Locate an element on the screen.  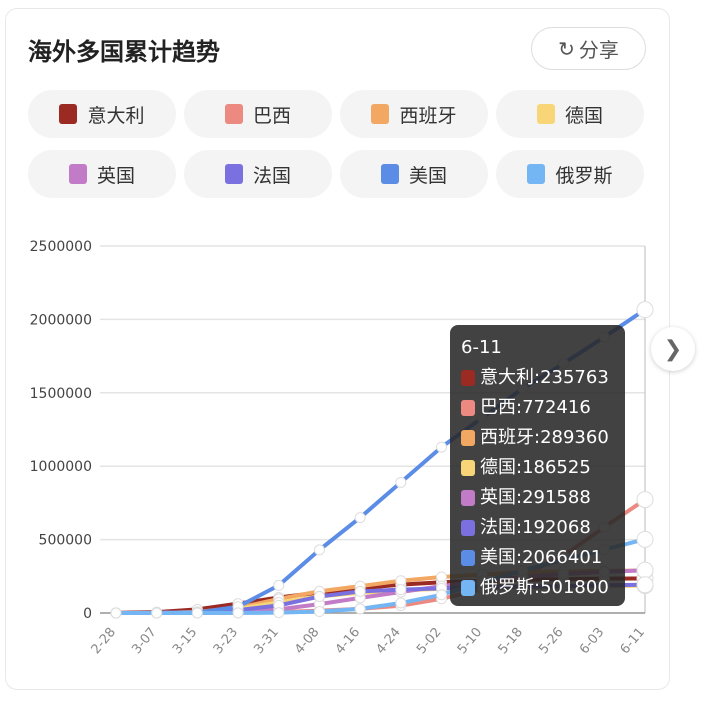
tooltip-value: 俄罗斯:501800 is located at coordinates (544, 587).